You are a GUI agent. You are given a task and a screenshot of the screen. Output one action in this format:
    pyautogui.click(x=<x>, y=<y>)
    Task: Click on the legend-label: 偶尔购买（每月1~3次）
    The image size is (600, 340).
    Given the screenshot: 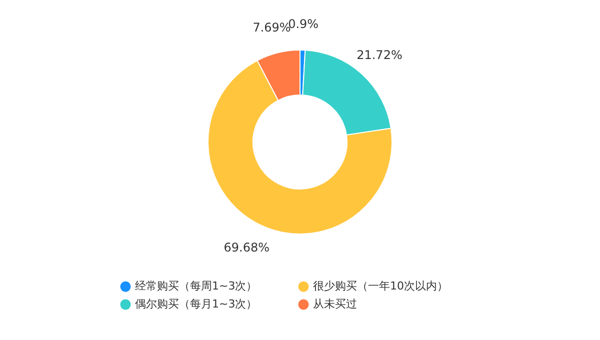 What is the action you would take?
    pyautogui.click(x=196, y=304)
    